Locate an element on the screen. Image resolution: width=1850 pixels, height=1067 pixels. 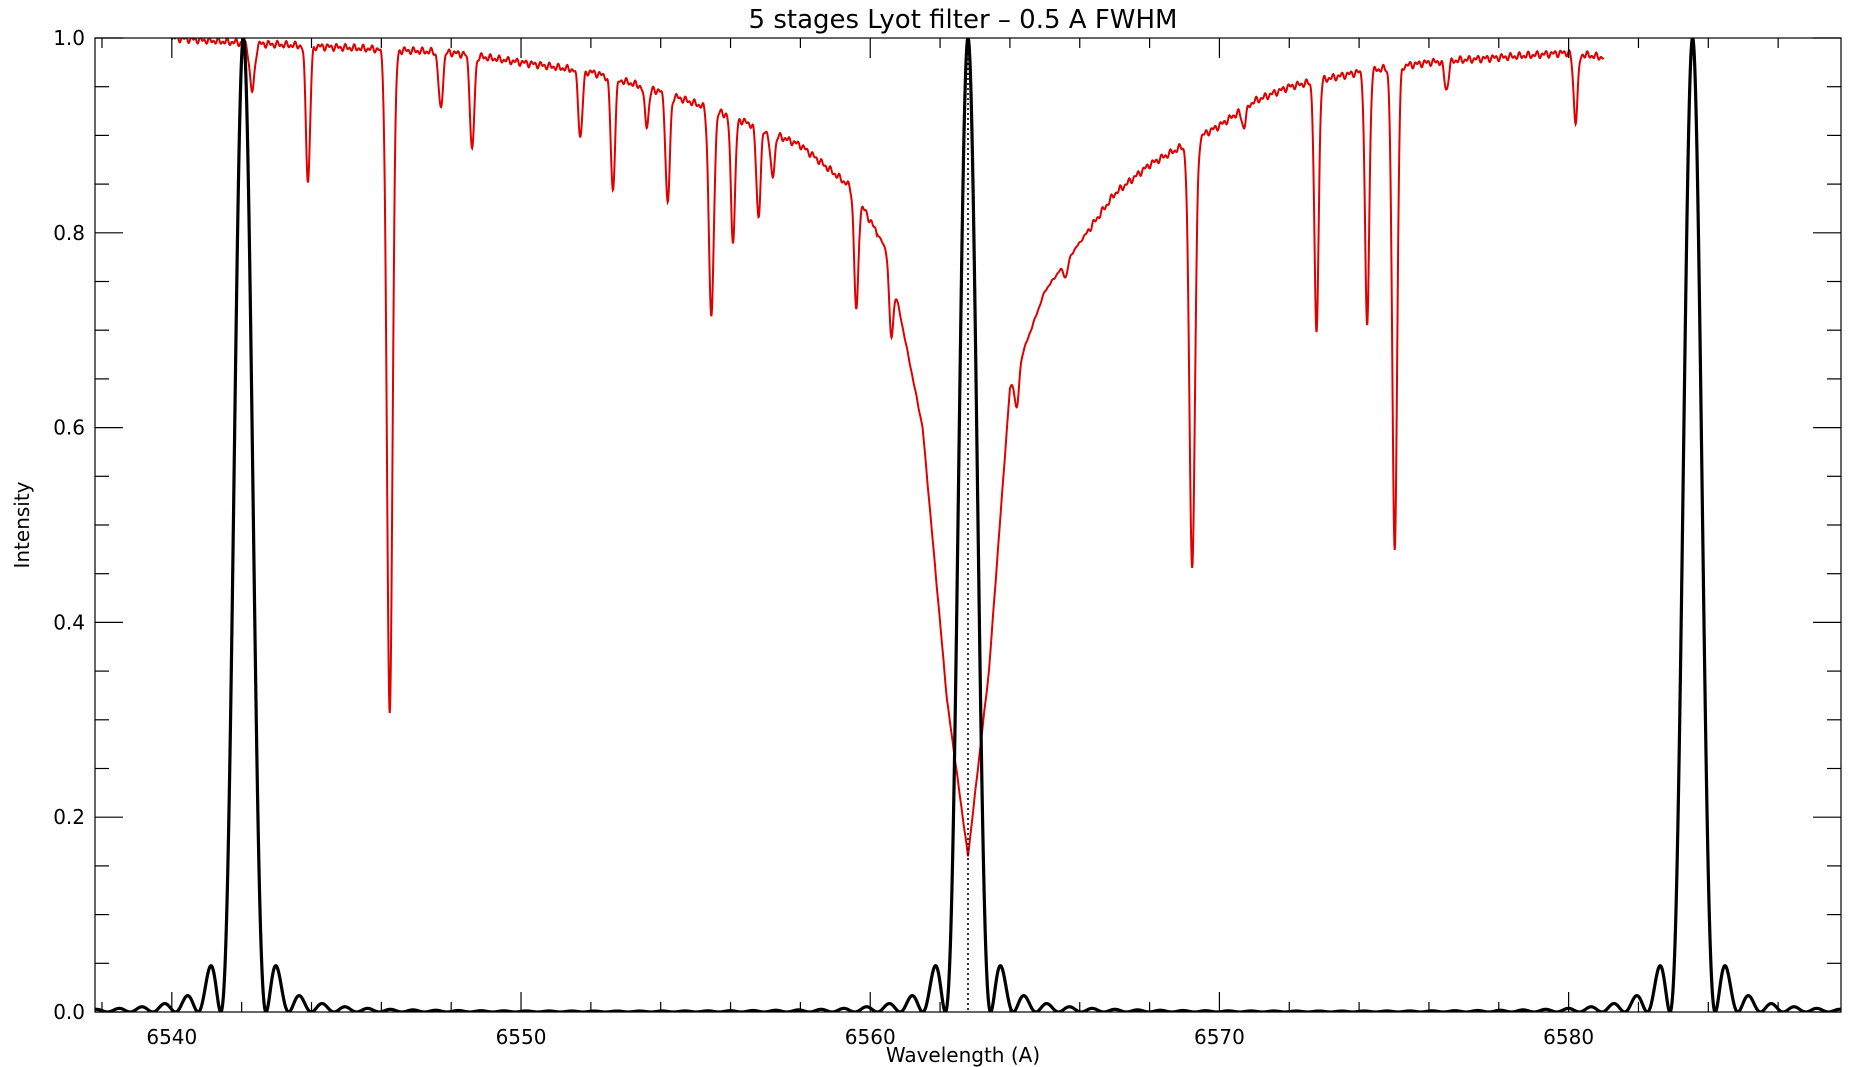
y-tick-label: 0.0 is located at coordinates (69, 1012).